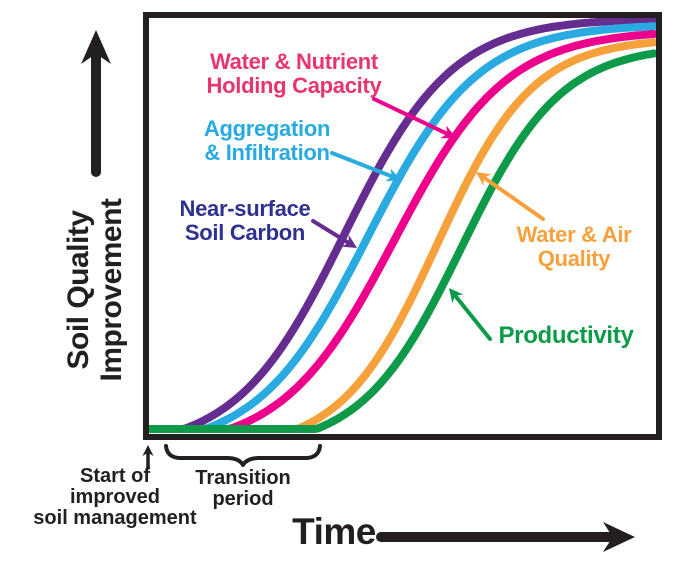 This screenshot has width=700, height=569. What do you see at coordinates (243, 455) in the screenshot?
I see `transition-brace` at bounding box center [243, 455].